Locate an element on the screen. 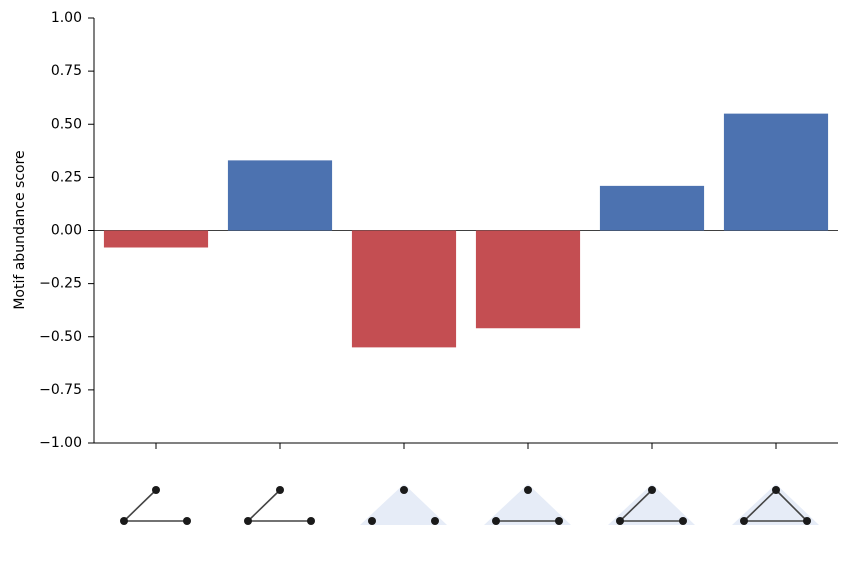 The image size is (850, 564). y-tick-label: 0.00 is located at coordinates (66, 231).